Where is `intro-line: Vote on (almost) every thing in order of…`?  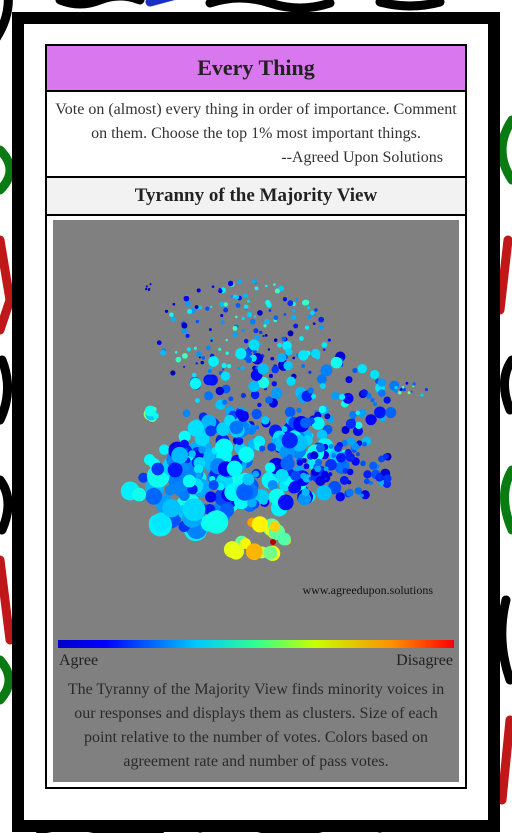
intro-line: Vote on (almost) every thing in order of… is located at coordinates (256, 109).